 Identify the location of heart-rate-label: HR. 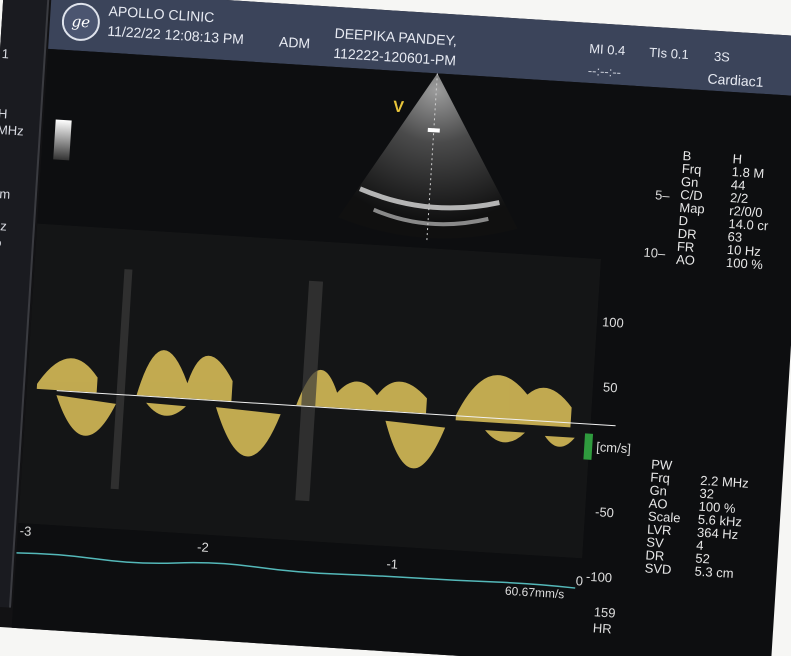
(602, 628).